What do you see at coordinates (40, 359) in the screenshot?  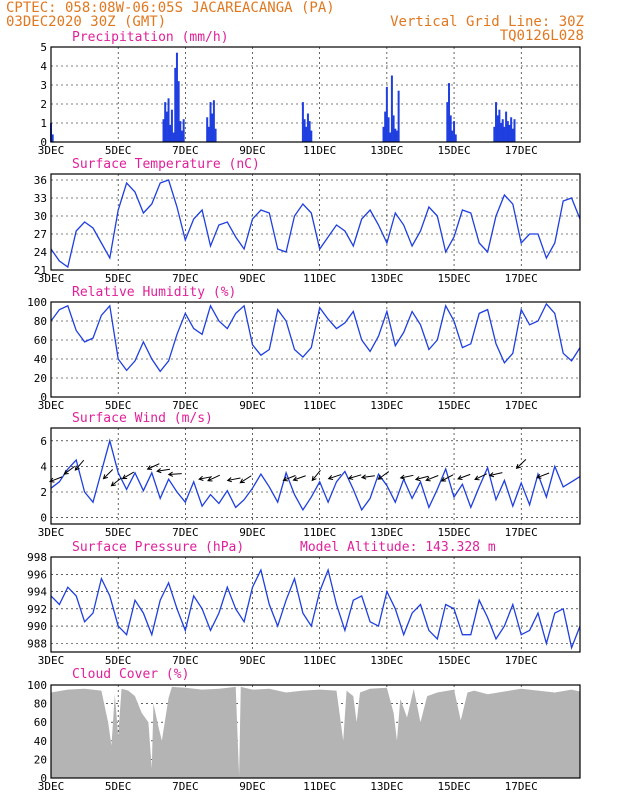 I see `y-tick-label: 40` at bounding box center [40, 359].